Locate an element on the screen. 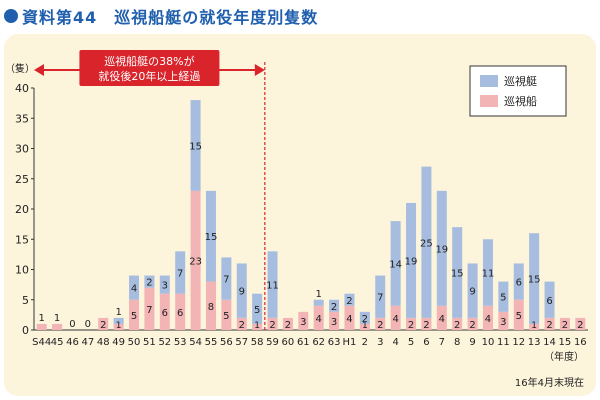 The image size is (600, 400). x-tick-label: 61 is located at coordinates (303, 342).